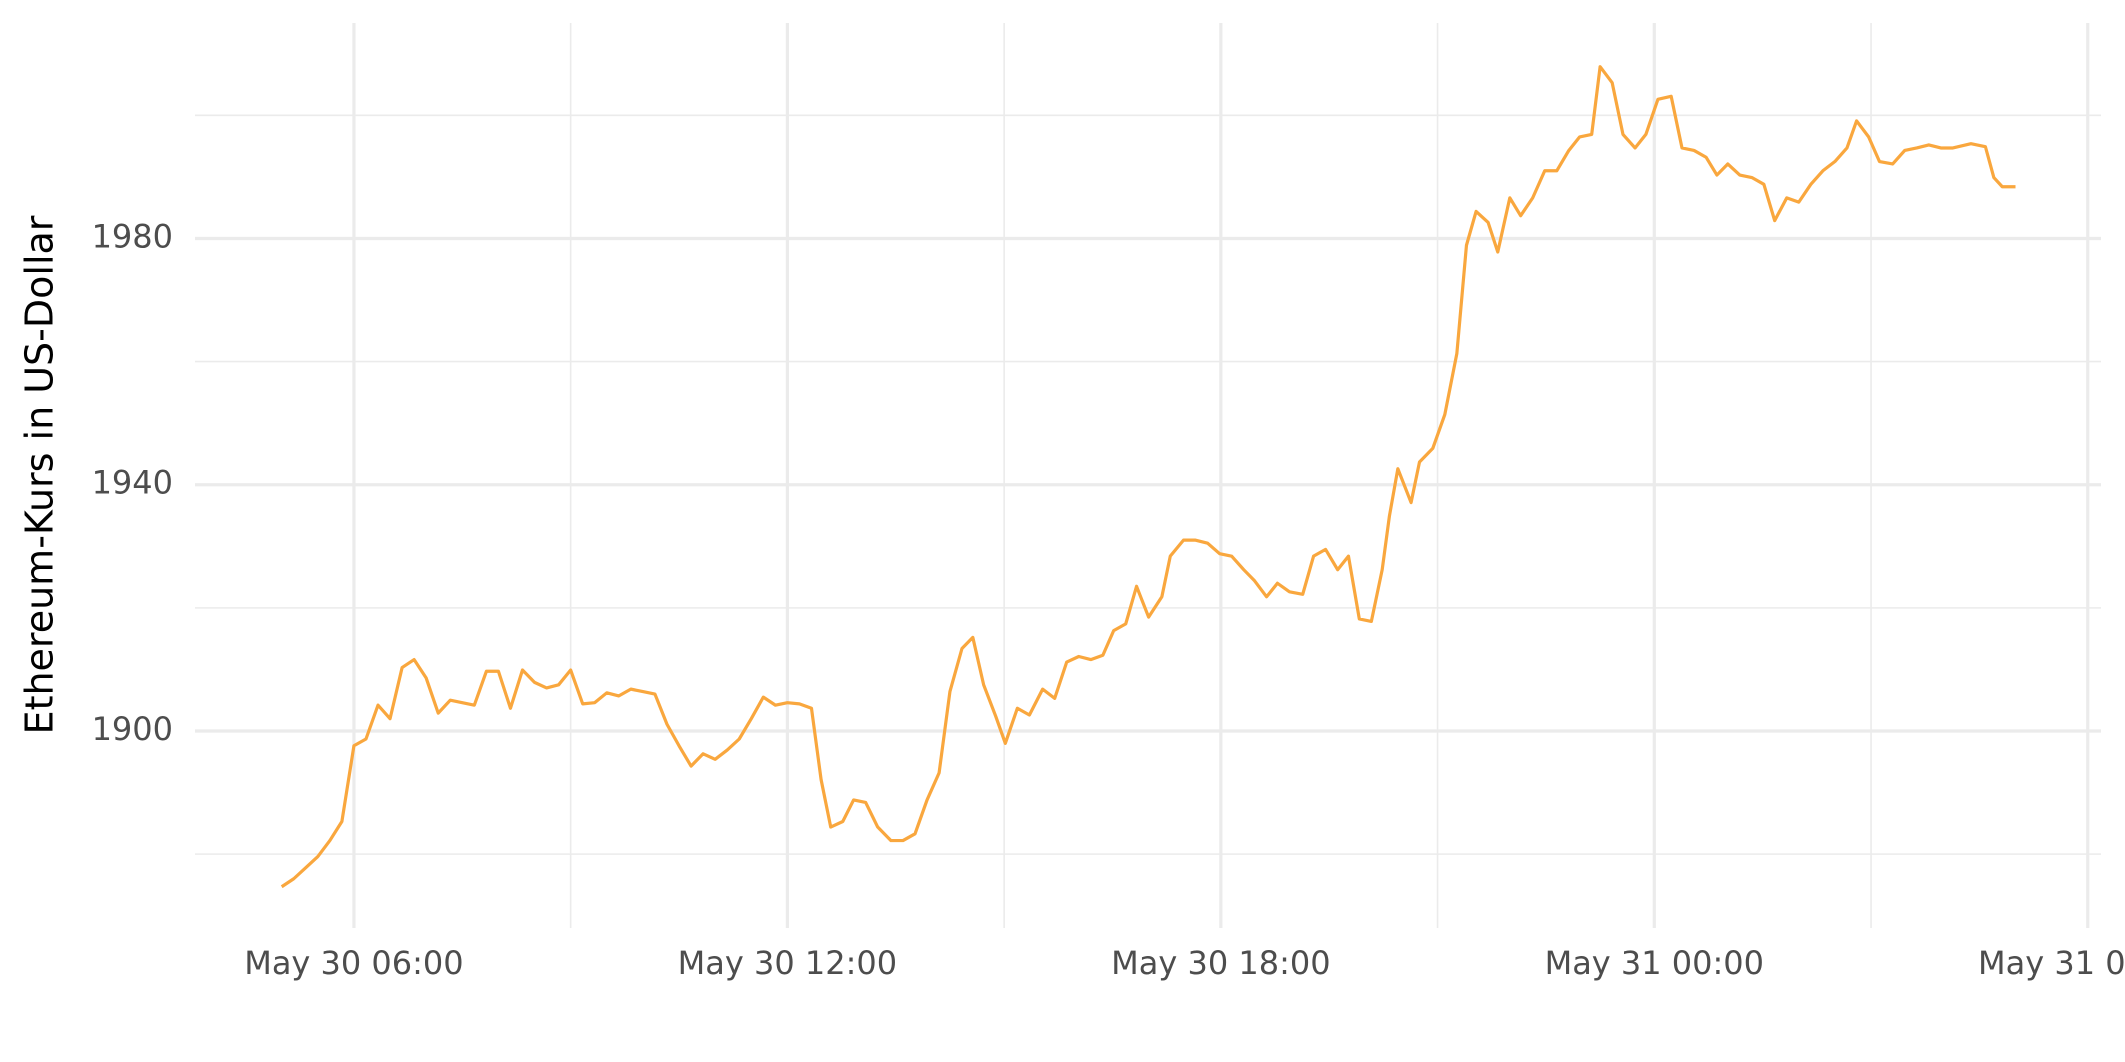  Describe the element at coordinates (132, 483) in the screenshot. I see `y-tick-label: 1940` at that location.